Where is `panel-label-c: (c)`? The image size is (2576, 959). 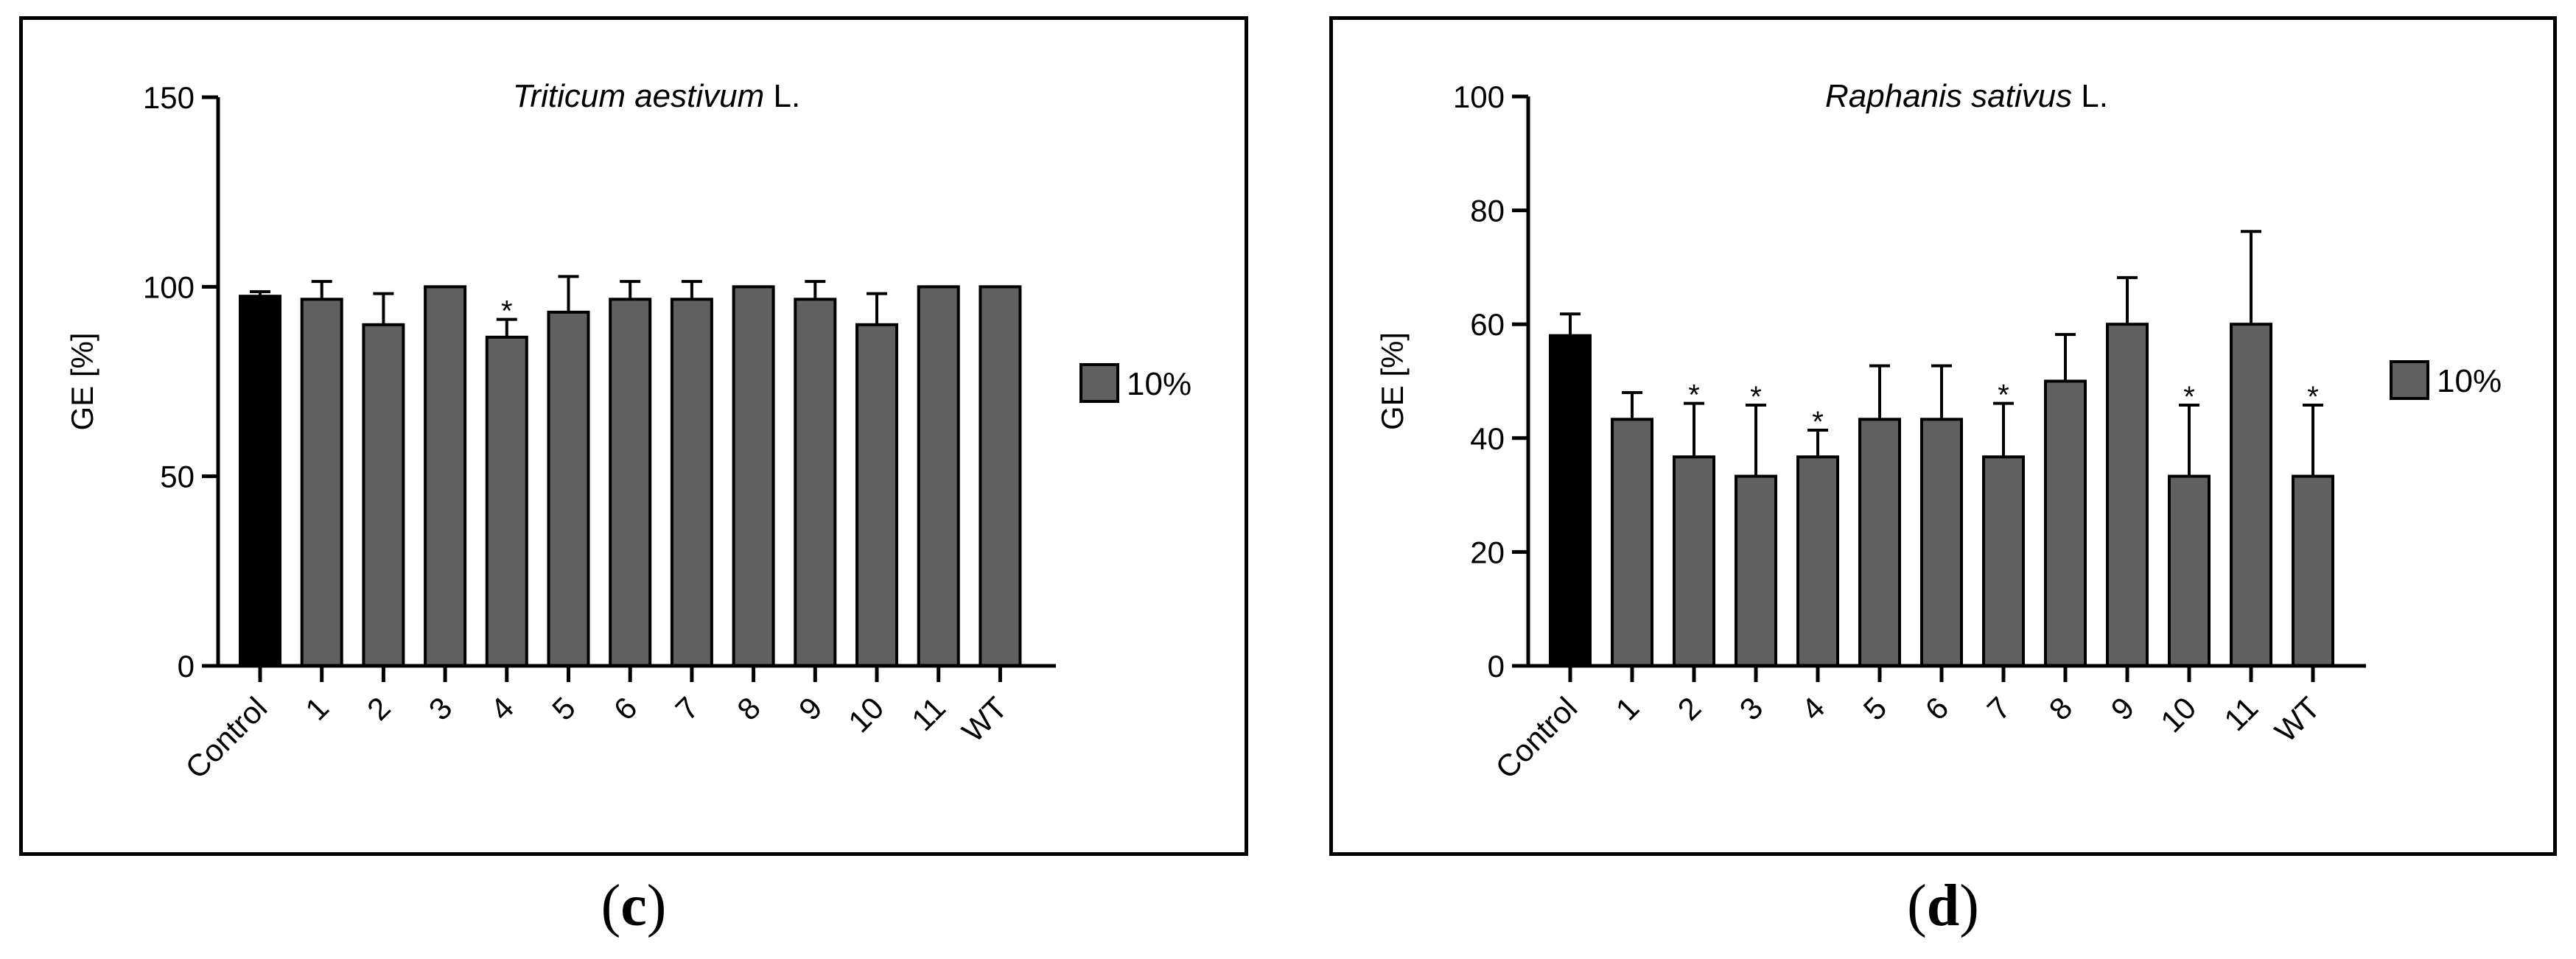 panel-label-c: (c) is located at coordinates (634, 906).